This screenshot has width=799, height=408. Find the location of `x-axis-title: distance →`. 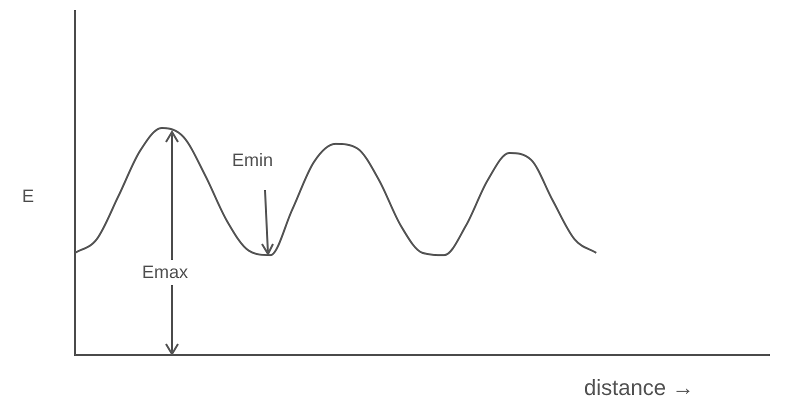

x-axis-title: distance → is located at coordinates (639, 388).